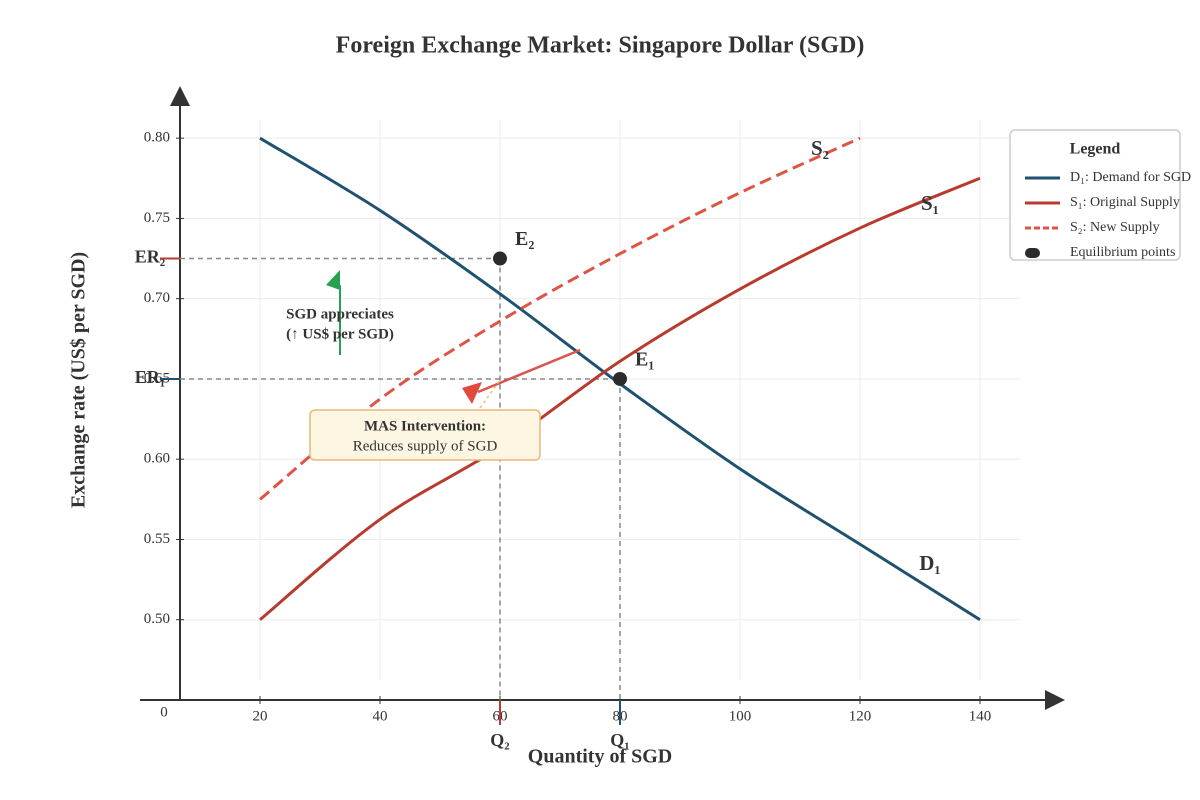 The height and width of the screenshot is (800, 1200). I want to click on y-tick-label: 0.65, so click(157, 378).